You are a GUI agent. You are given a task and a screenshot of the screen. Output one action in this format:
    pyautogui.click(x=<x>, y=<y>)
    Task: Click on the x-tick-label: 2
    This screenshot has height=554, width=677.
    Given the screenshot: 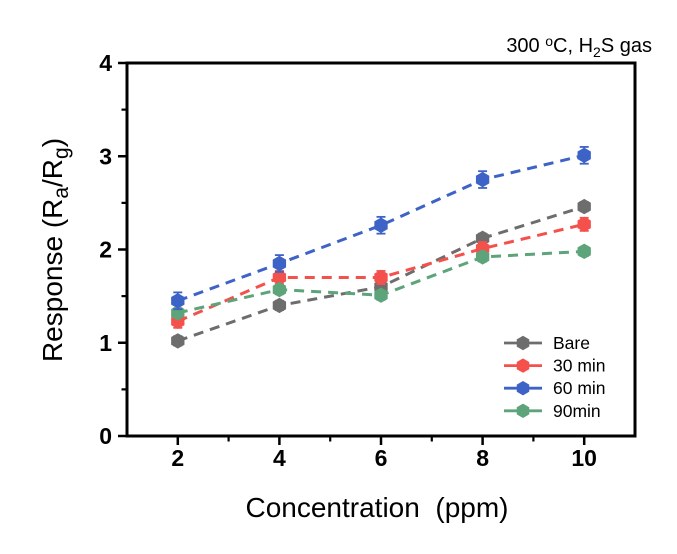 What is the action you would take?
    pyautogui.click(x=177, y=458)
    